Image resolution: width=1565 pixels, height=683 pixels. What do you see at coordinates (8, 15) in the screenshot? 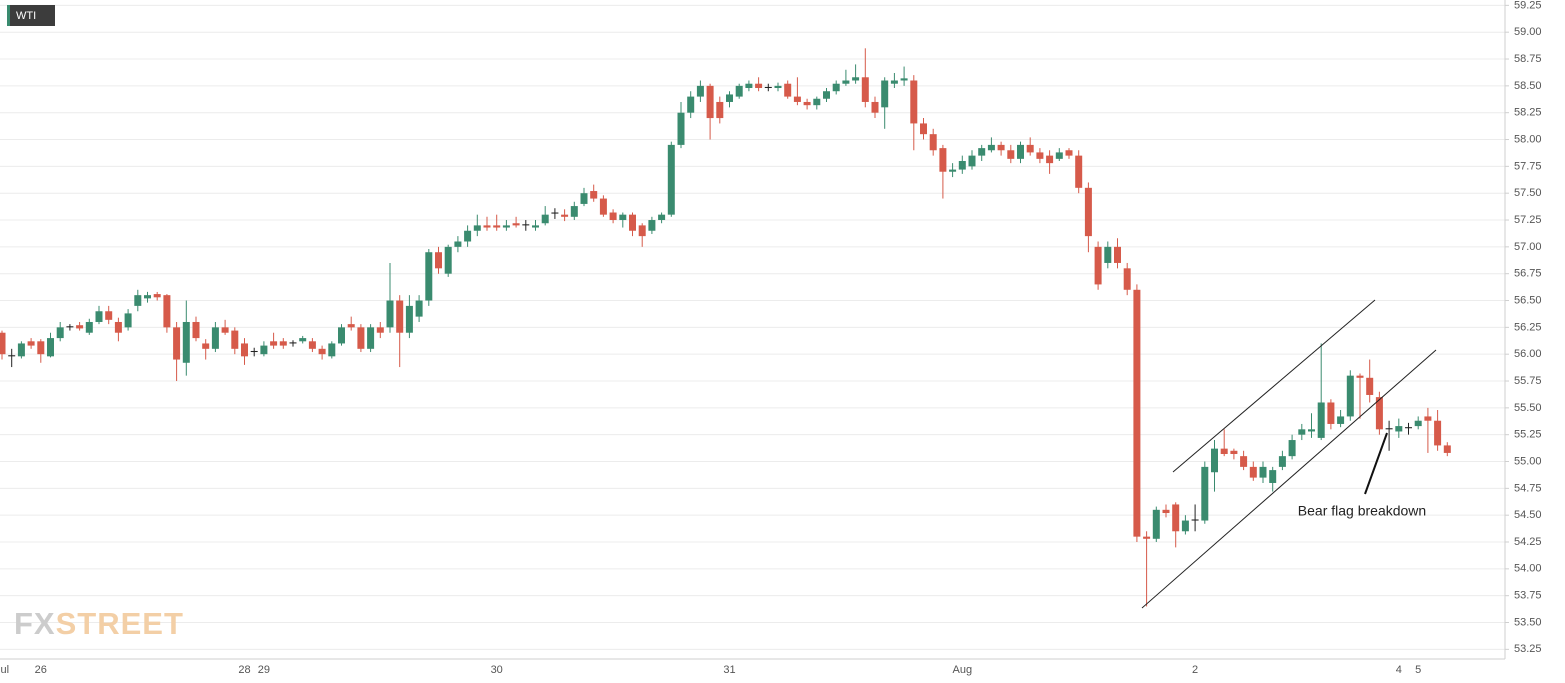
I see `legend-stripe` at bounding box center [8, 15].